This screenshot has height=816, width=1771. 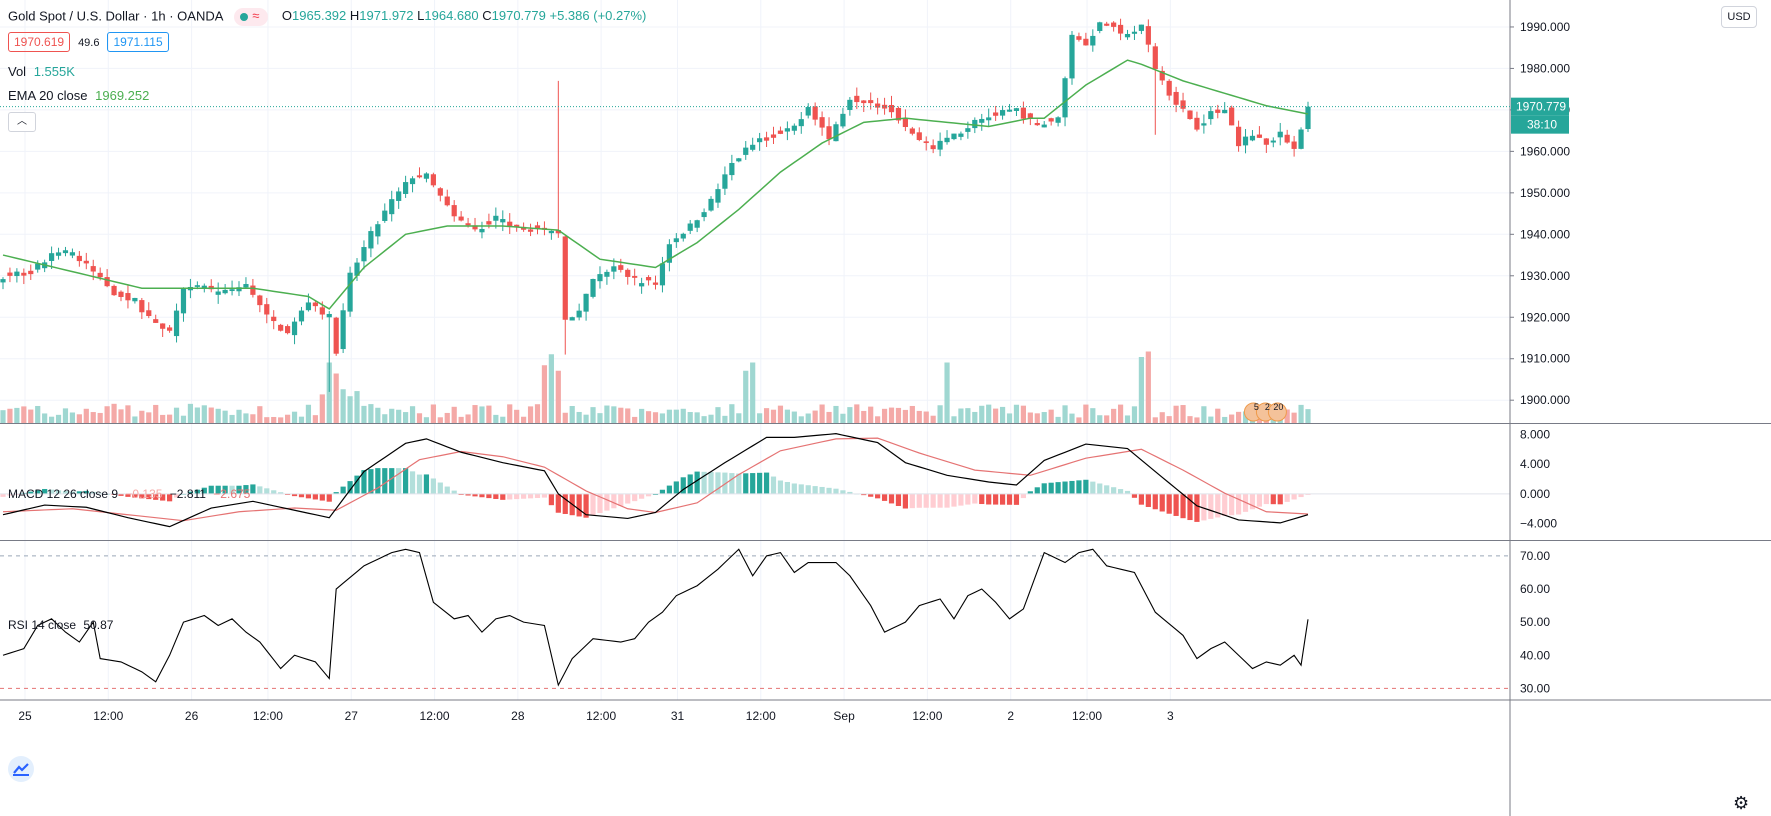 What do you see at coordinates (1535, 434) in the screenshot?
I see `macd-tick-label: 8.000` at bounding box center [1535, 434].